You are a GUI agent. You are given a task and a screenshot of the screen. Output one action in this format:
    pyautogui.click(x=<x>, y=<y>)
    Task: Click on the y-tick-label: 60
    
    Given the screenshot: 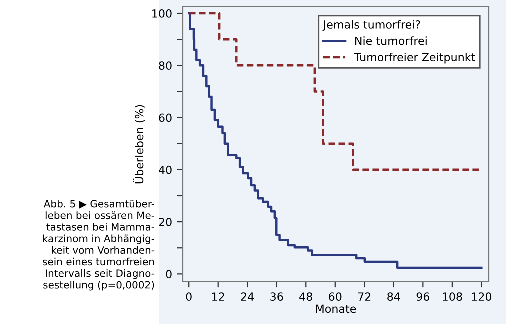 What is the action you would take?
    pyautogui.click(x=165, y=118)
    